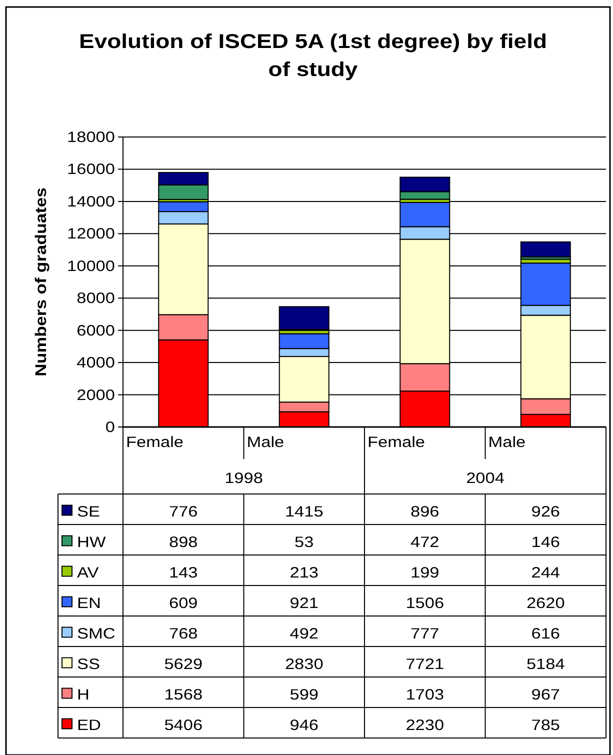 The height and width of the screenshot is (755, 613). I want to click on text: 2004, so click(485, 478).